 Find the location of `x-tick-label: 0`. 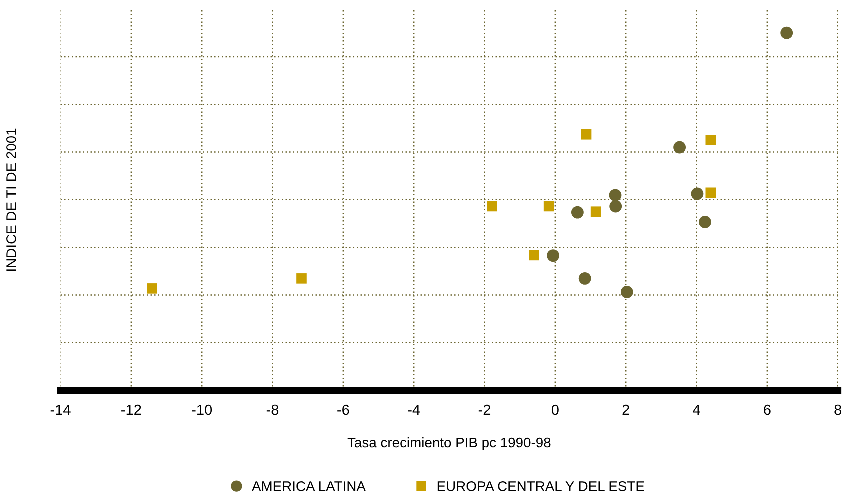

x-tick-label: 0 is located at coordinates (555, 410).